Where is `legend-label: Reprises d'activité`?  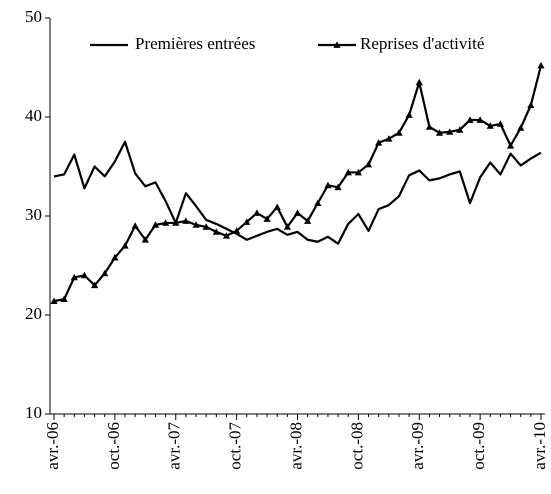 legend-label: Reprises d'activité is located at coordinates (422, 43).